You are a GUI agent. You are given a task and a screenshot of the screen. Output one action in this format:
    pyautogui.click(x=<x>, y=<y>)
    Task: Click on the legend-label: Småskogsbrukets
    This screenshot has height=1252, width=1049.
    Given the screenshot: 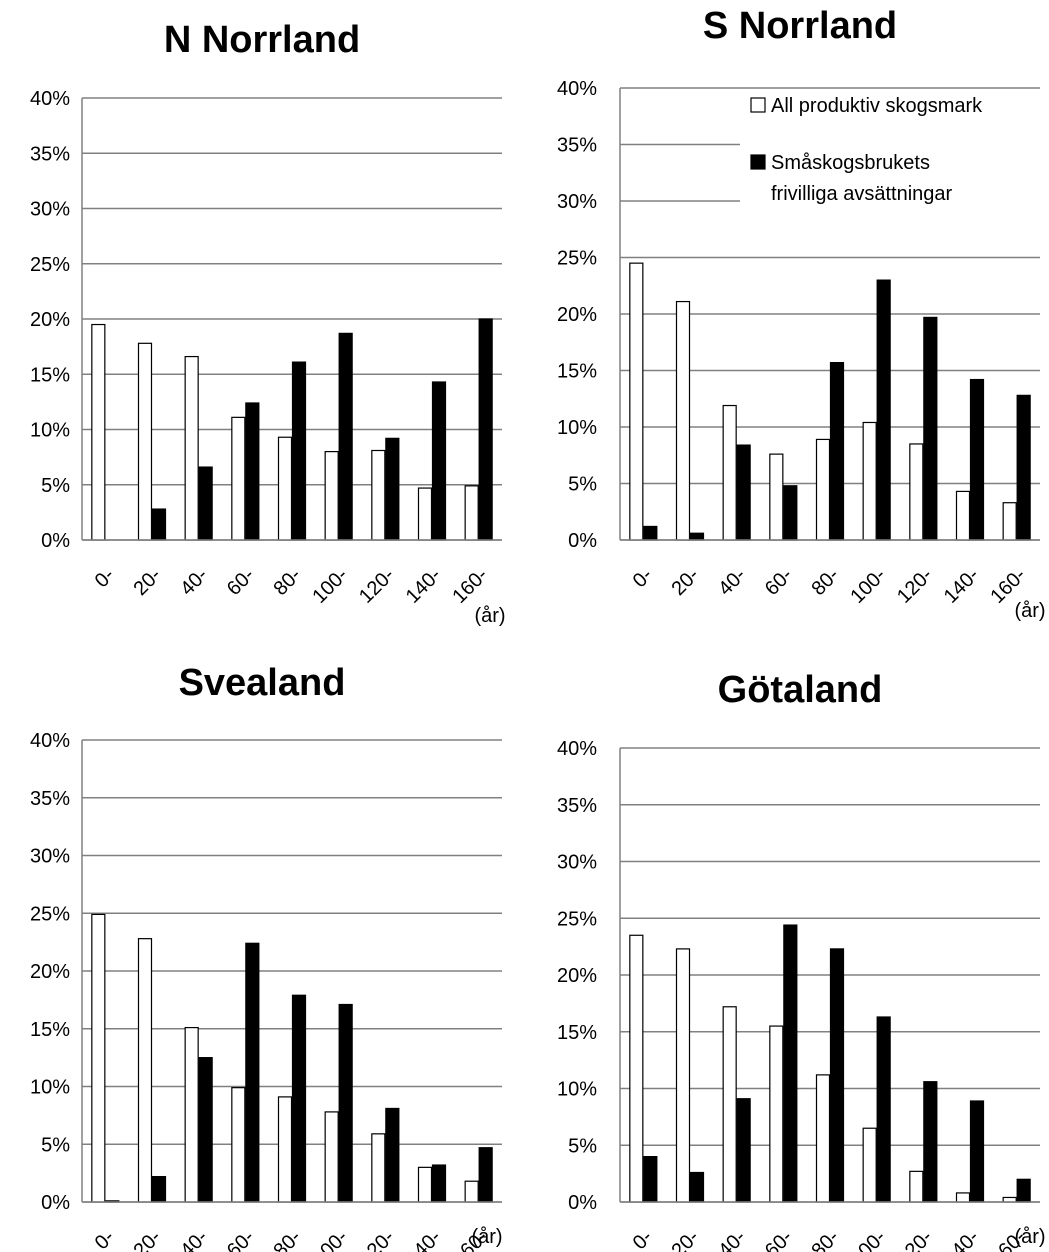 What is the action you would take?
    pyautogui.click(x=850, y=163)
    